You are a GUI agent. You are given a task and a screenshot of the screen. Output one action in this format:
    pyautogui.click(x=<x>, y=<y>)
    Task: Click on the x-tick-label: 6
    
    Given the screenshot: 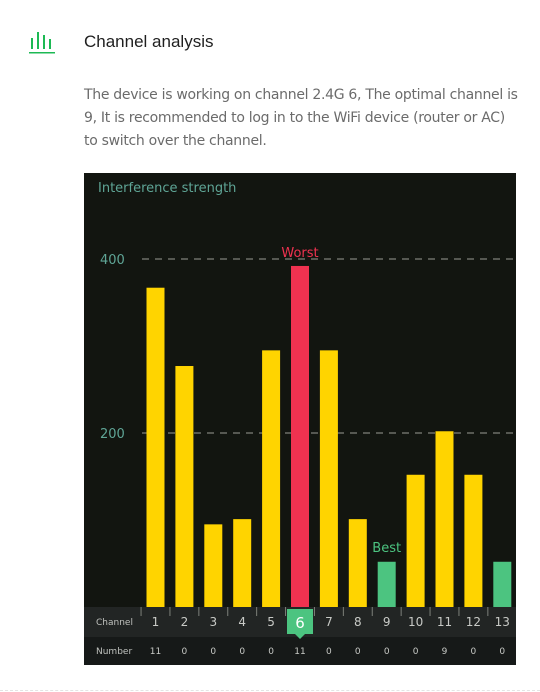 What is the action you would take?
    pyautogui.click(x=300, y=623)
    